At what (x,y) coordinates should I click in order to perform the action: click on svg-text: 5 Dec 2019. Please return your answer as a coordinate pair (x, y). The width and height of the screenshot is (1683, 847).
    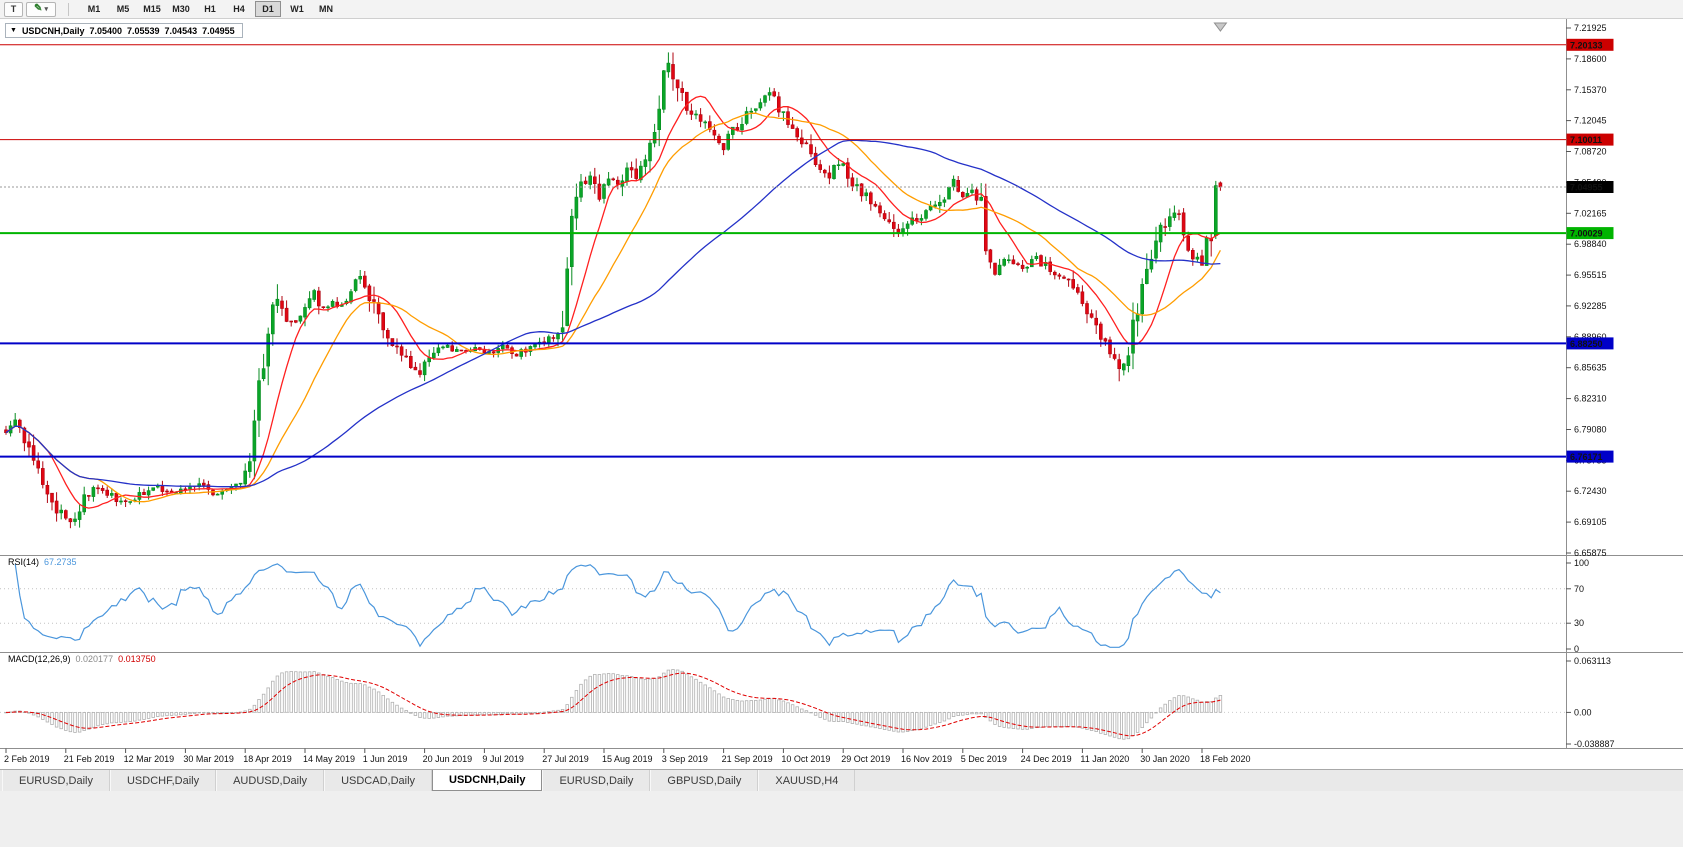
    Looking at the image, I should click on (984, 759).